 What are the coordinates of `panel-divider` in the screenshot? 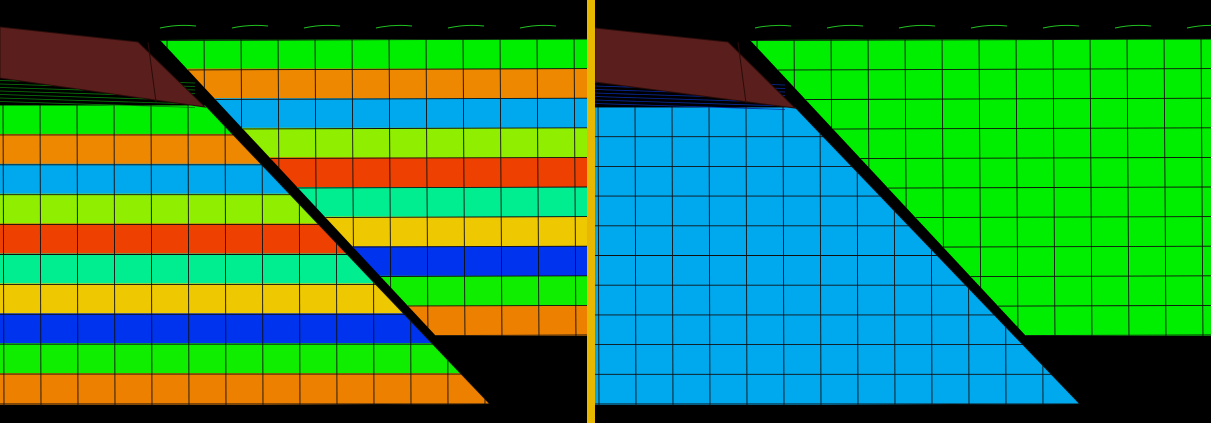 It's located at (591, 211).